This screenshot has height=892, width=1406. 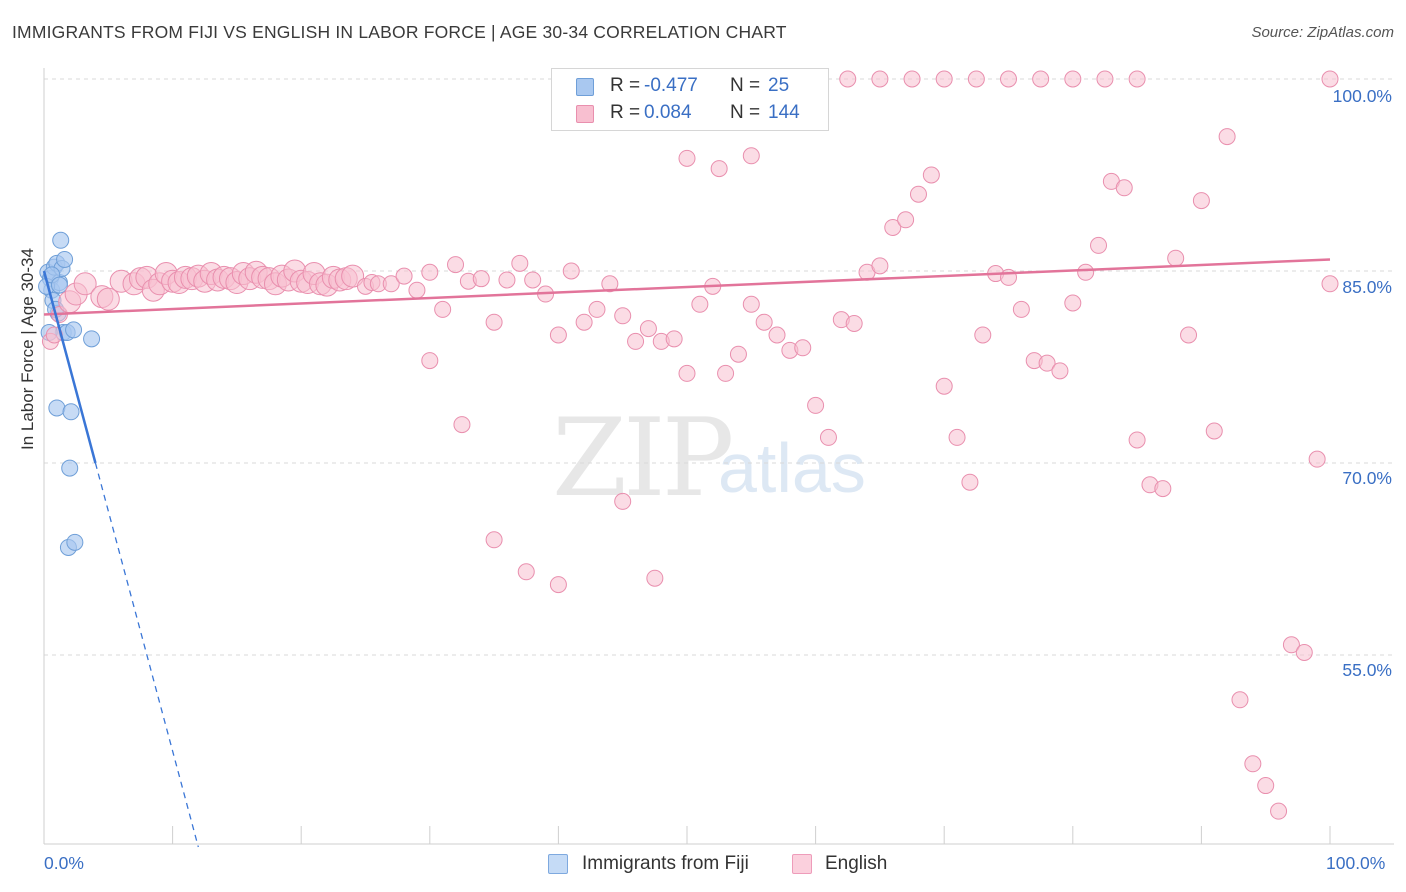 I want to click on stats-legend: R = -0.477 N = 25 R = 0.084 N = 144, so click(x=690, y=99).